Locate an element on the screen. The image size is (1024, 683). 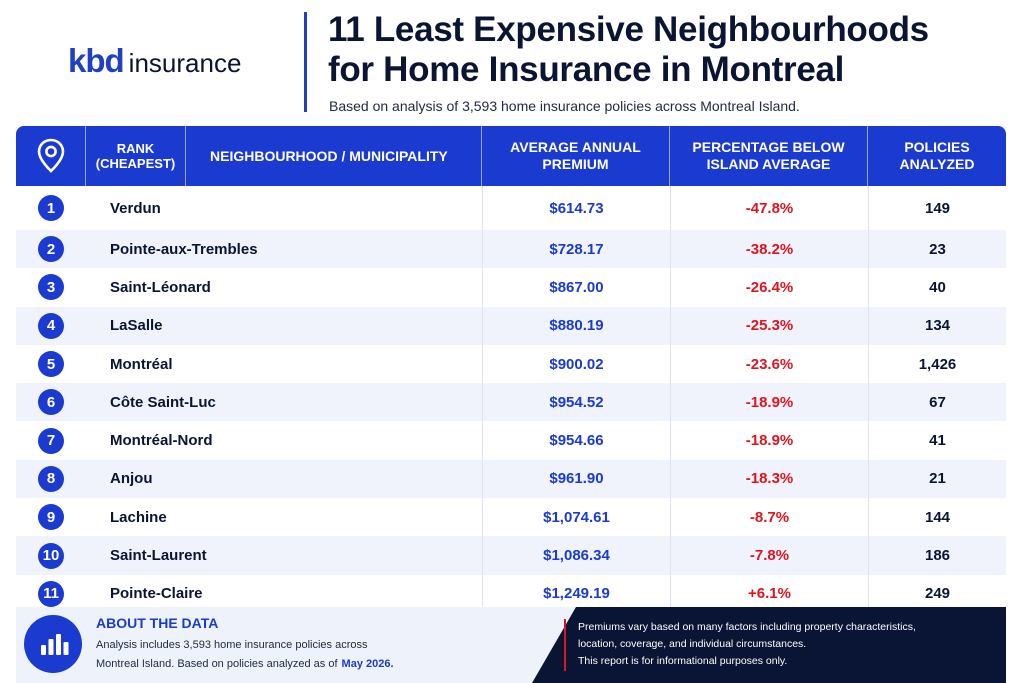
neighbourhood-cell: Saint-Léonard is located at coordinates (160, 287).